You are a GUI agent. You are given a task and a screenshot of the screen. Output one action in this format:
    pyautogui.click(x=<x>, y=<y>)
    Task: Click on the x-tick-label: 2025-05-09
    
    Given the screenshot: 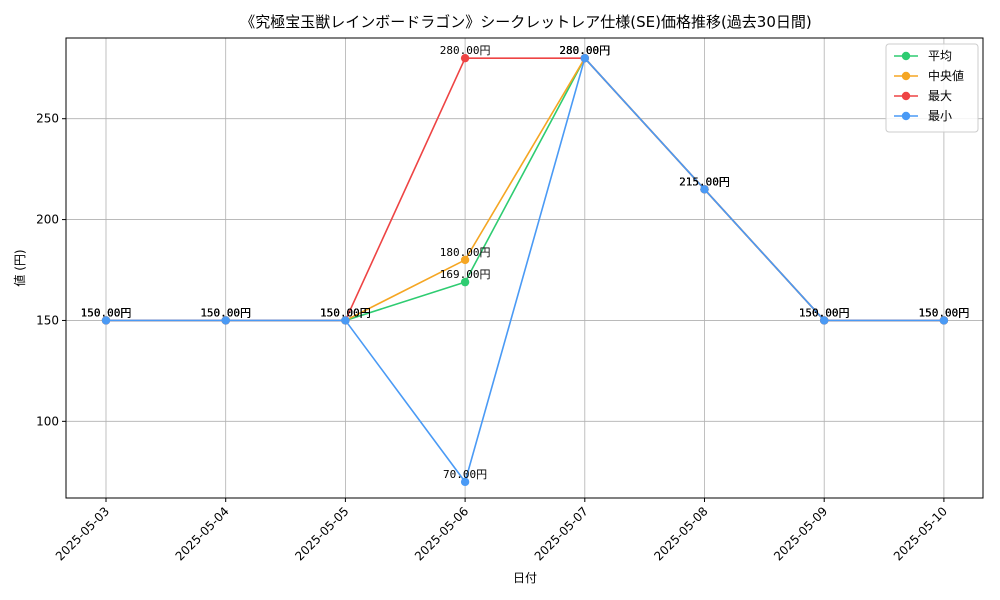 What is the action you would take?
    pyautogui.click(x=800, y=533)
    